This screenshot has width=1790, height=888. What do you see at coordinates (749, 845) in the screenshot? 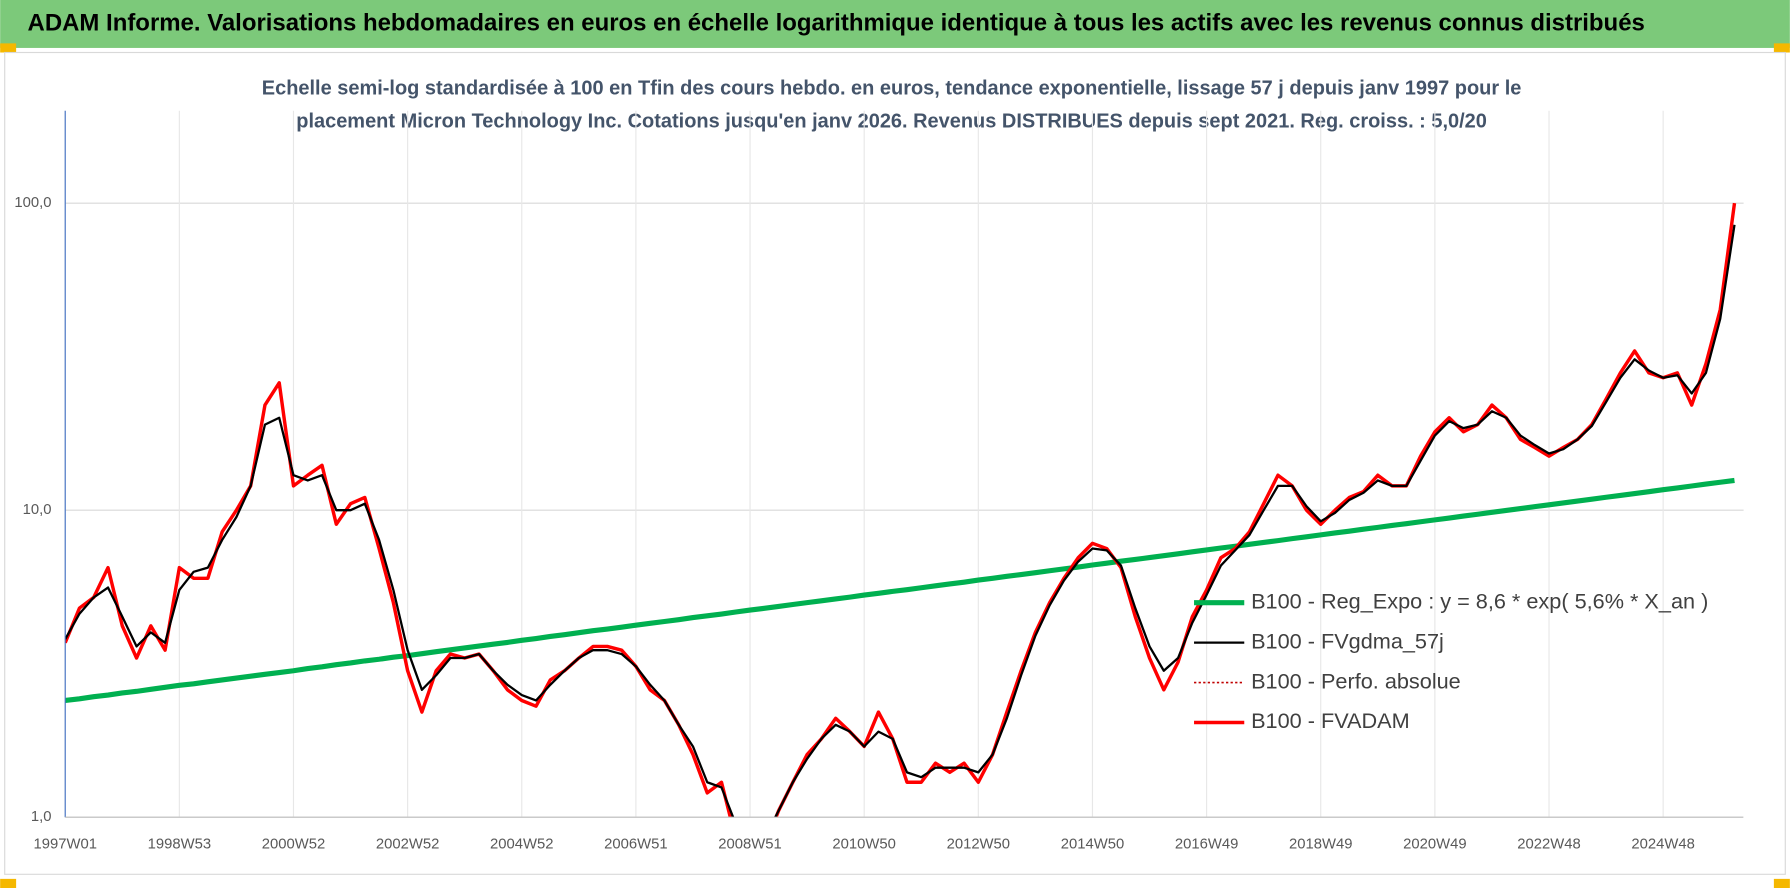
I see `x-tick-label: 2008W51` at bounding box center [749, 845].